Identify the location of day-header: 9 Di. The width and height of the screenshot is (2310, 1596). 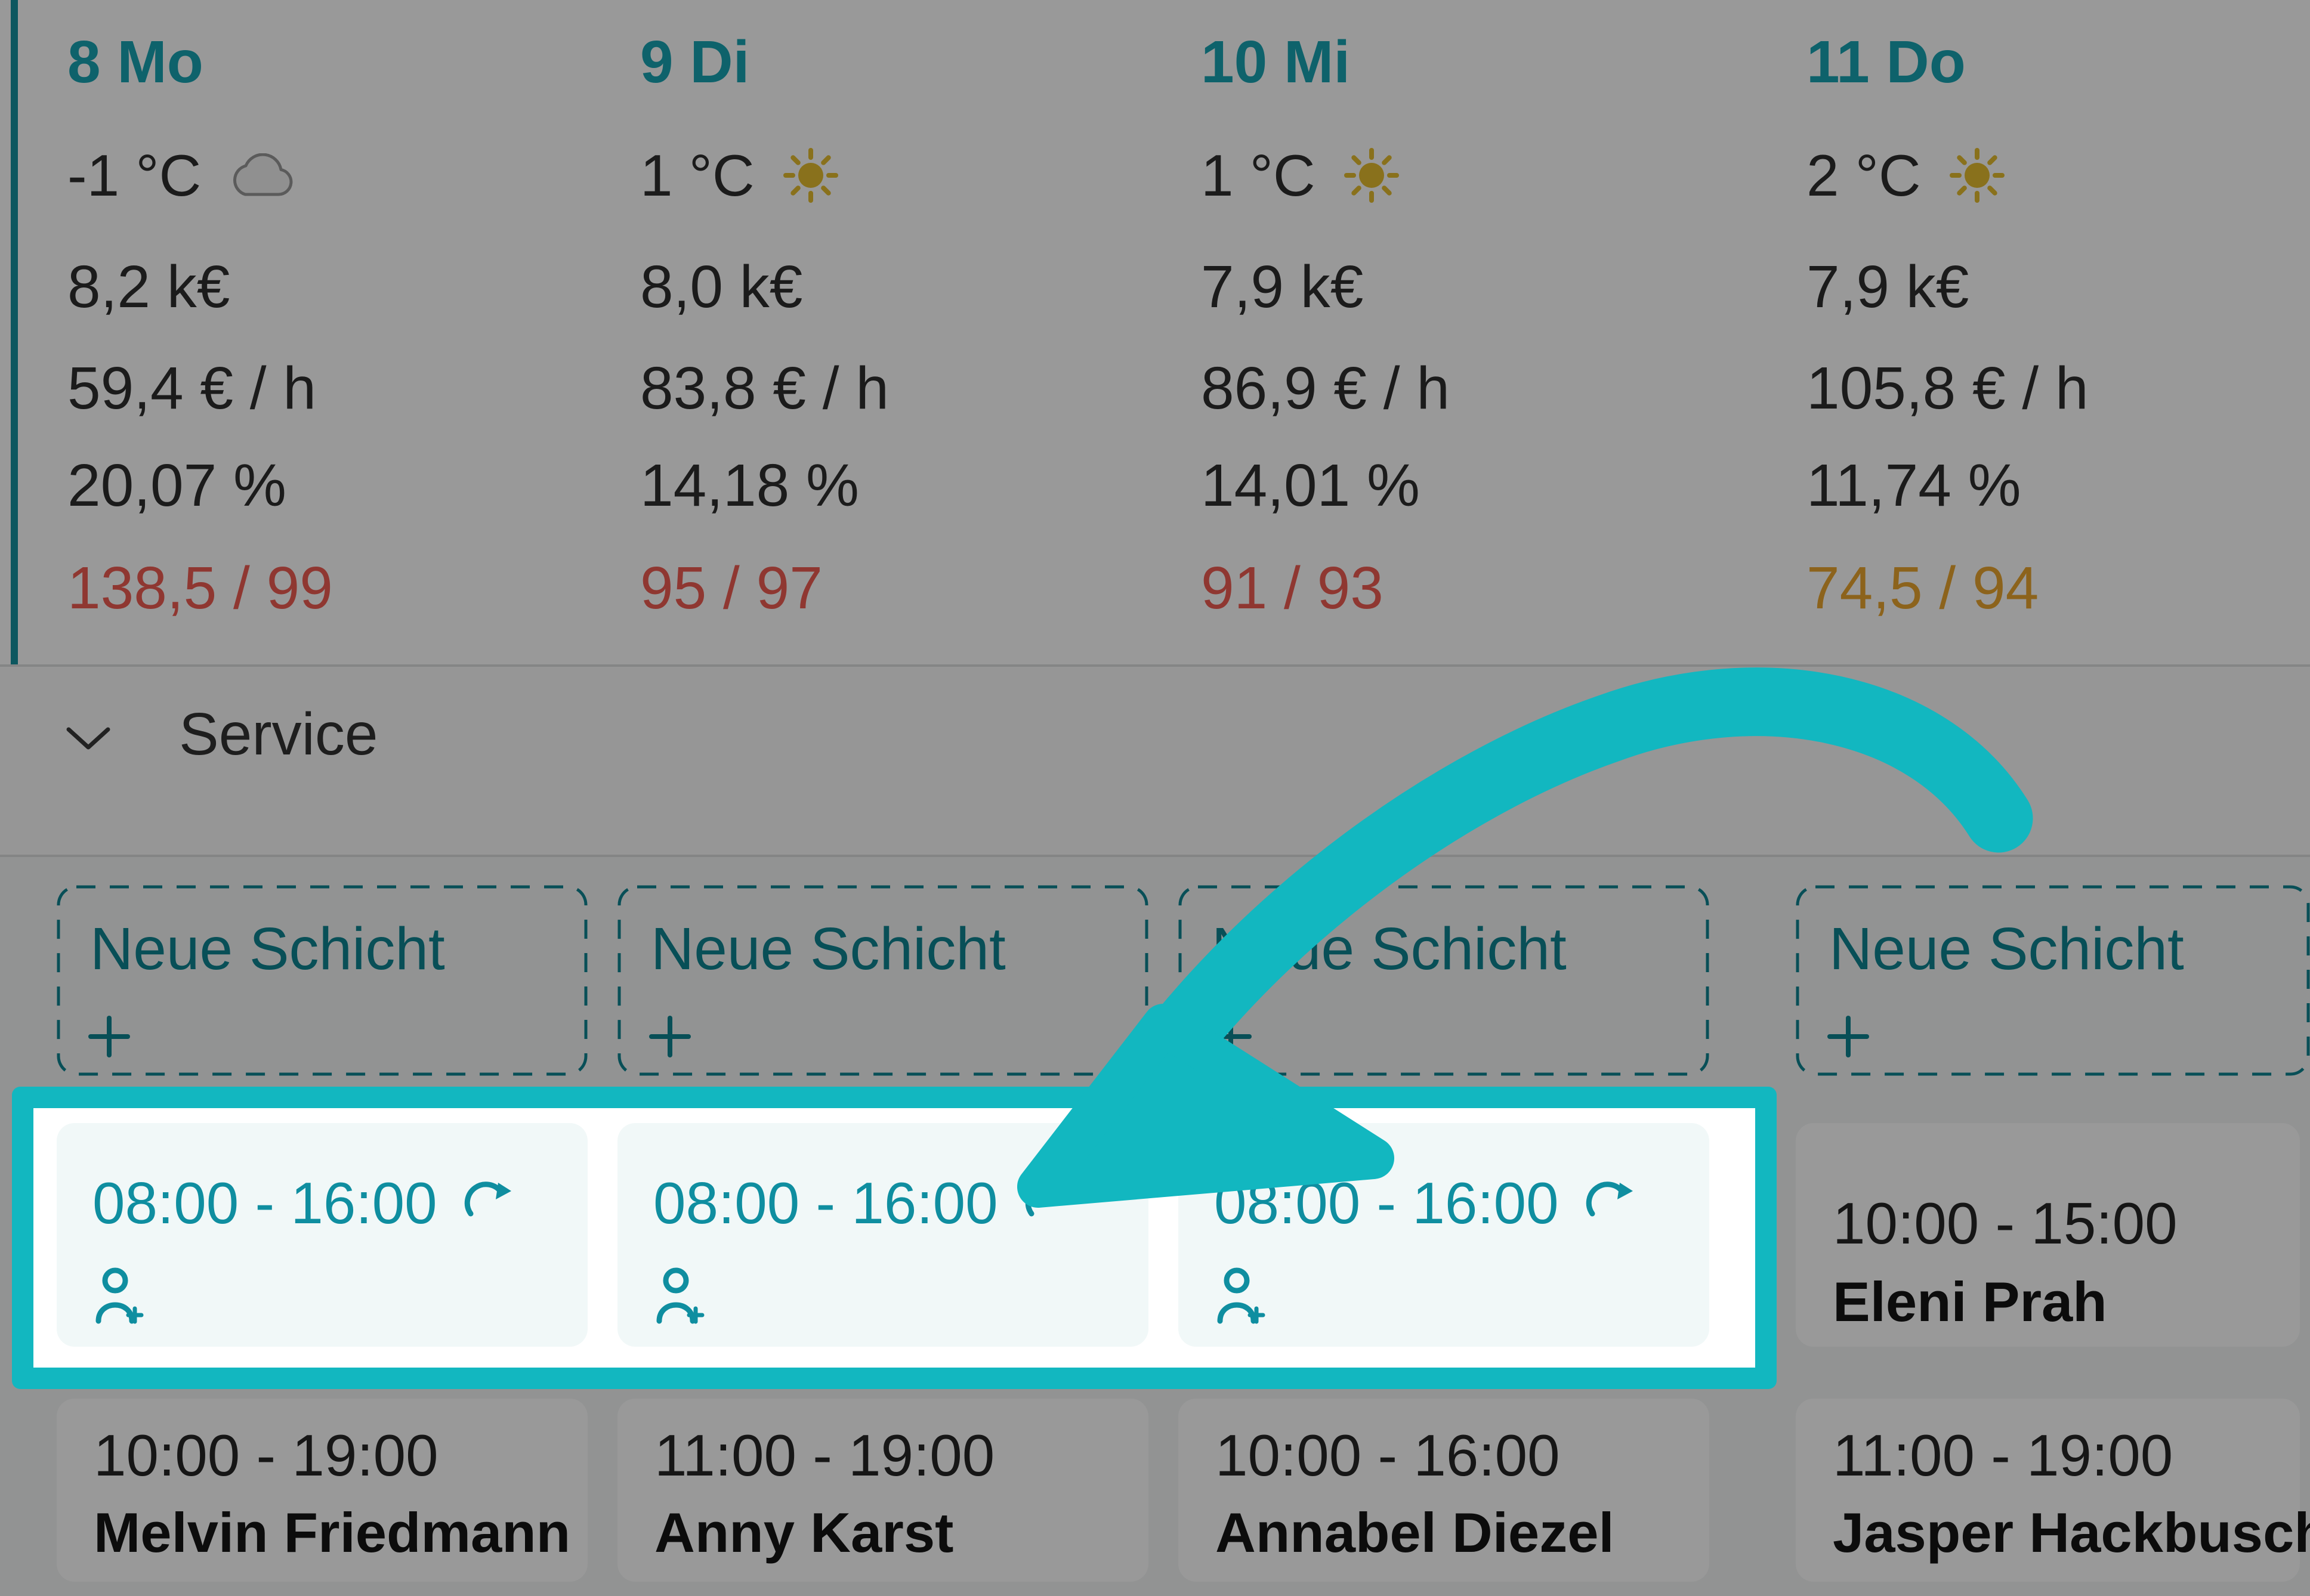
(695, 62).